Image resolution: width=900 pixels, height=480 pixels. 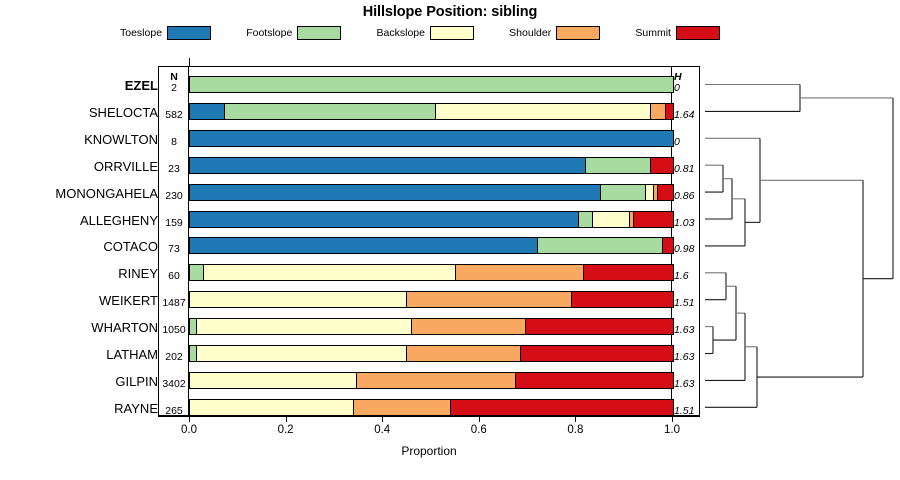 What do you see at coordinates (555, 33) in the screenshot?
I see `legend-item-shoulder: Shoulder` at bounding box center [555, 33].